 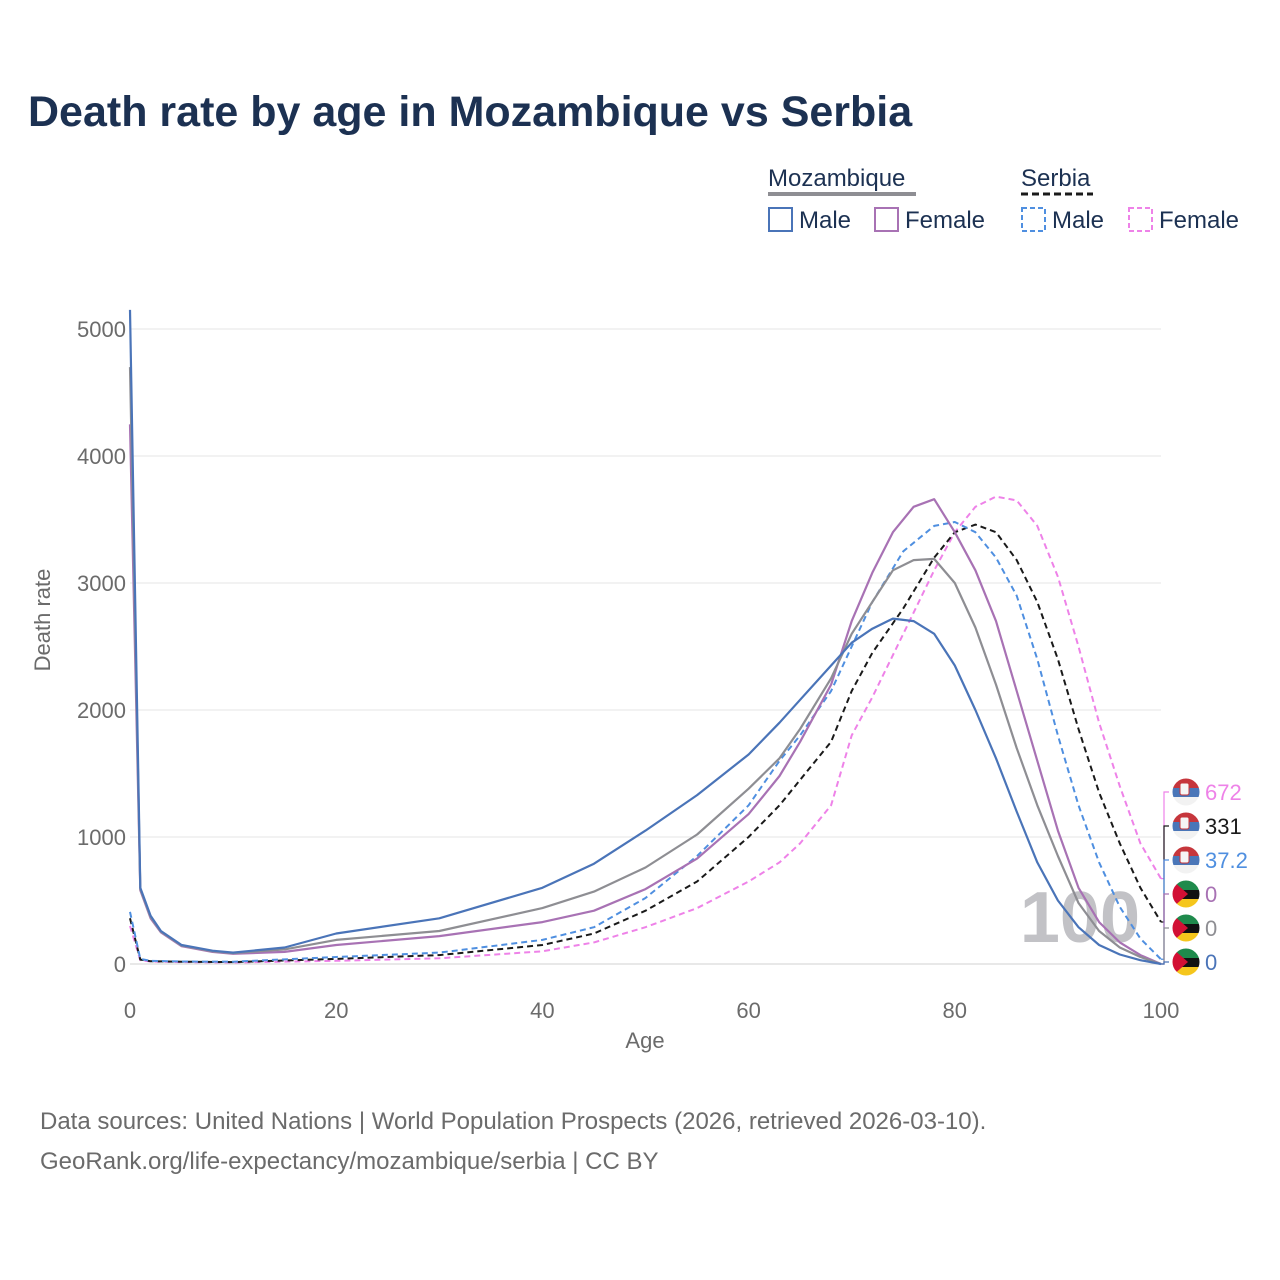 I want to click on x-tick-label: 0, so click(x=130, y=1010).